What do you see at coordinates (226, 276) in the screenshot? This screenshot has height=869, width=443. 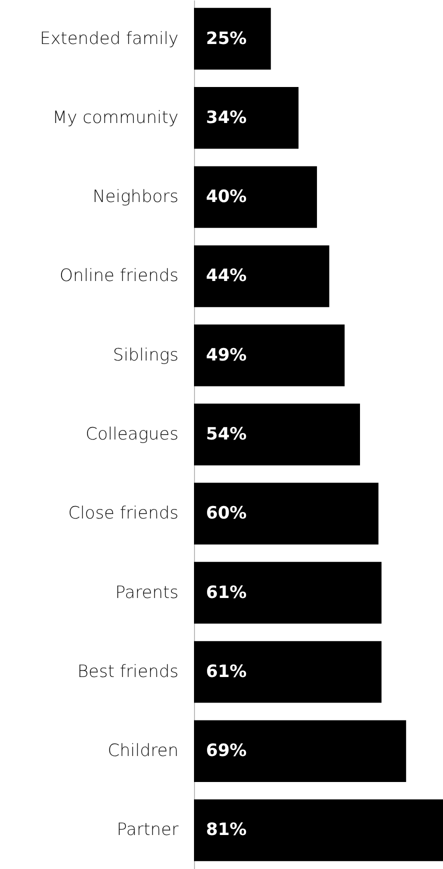 I see `data-label: 44%` at bounding box center [226, 276].